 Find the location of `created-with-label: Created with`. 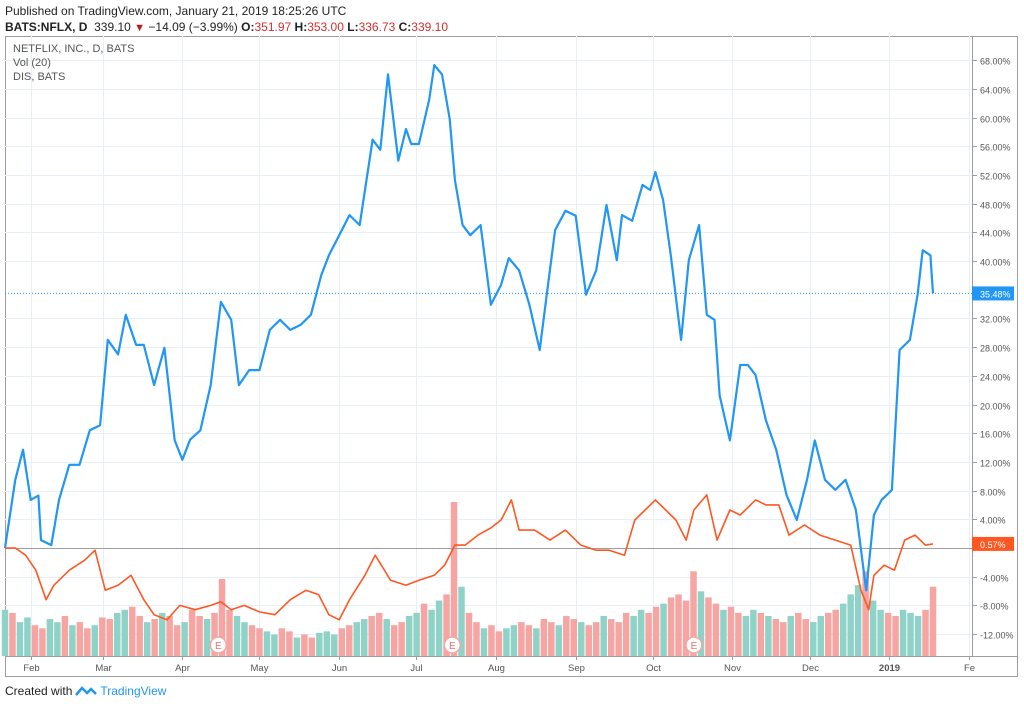

created-with-label: Created with is located at coordinates (39, 691).